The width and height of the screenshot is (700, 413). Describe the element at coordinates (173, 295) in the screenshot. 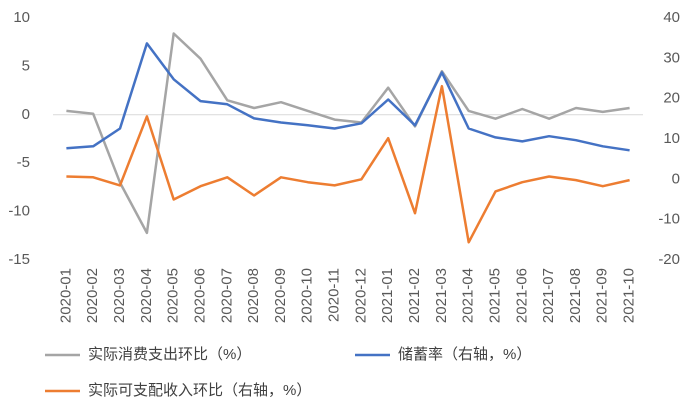

I see `x-tick-label: 2020-05` at that location.